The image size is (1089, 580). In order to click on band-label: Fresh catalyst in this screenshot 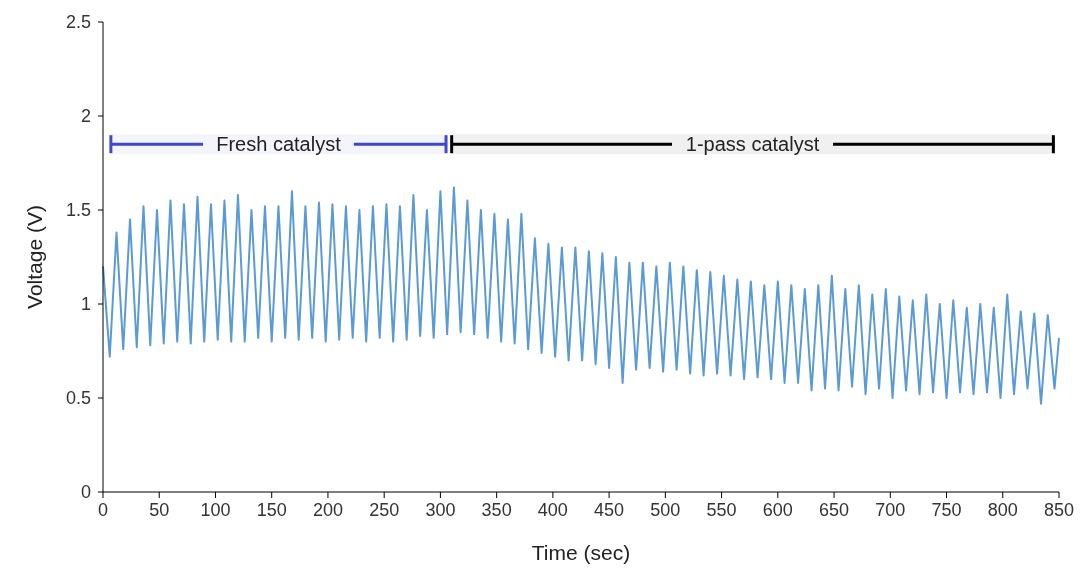, I will do `click(279, 144)`.